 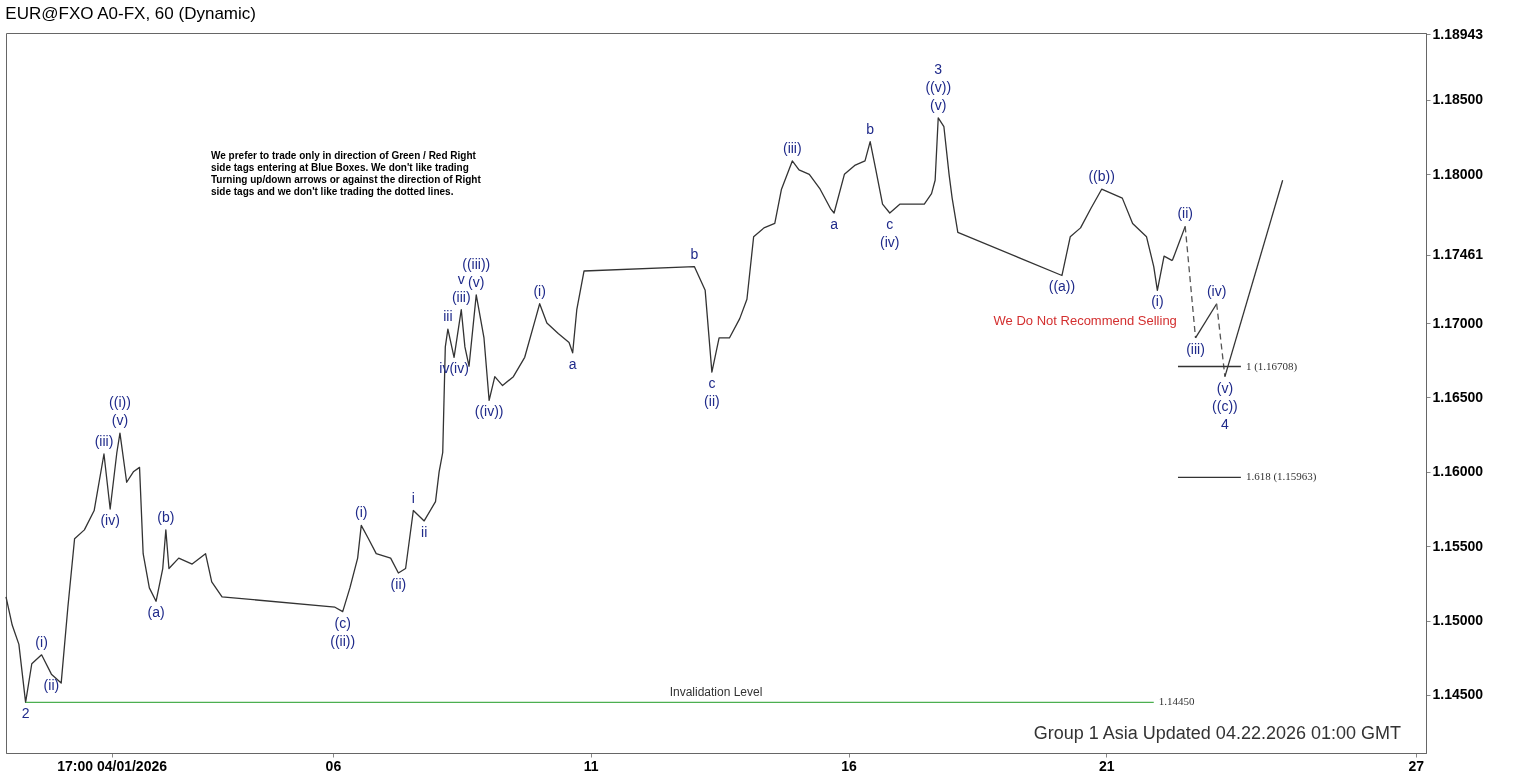 I want to click on series-label: 1 (1.16708), so click(x=1271, y=366).